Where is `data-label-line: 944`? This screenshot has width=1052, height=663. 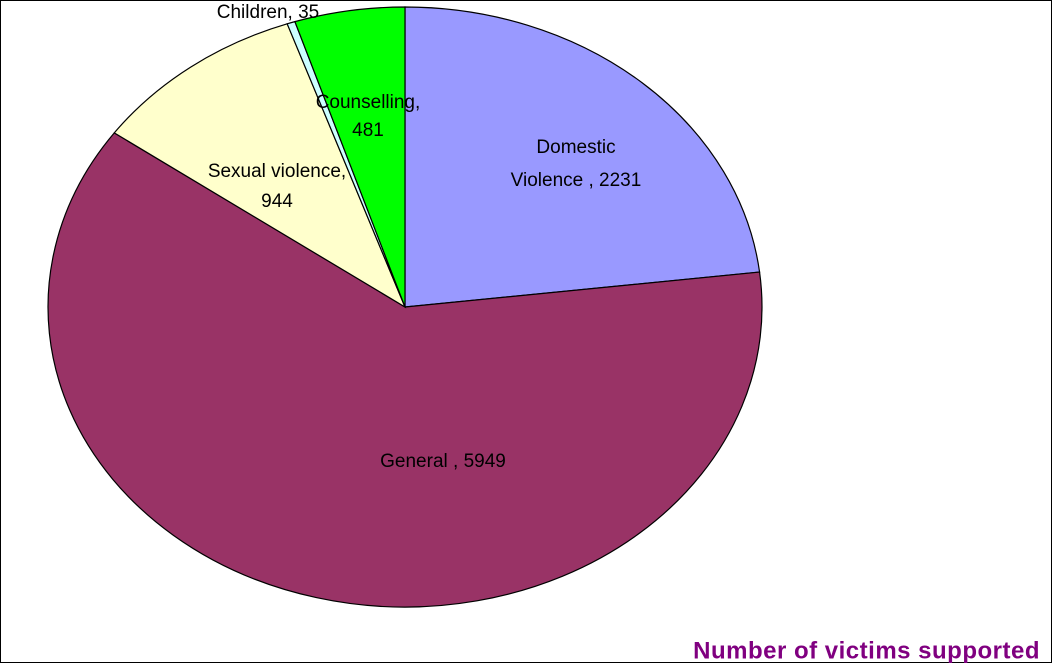 data-label-line: 944 is located at coordinates (277, 201).